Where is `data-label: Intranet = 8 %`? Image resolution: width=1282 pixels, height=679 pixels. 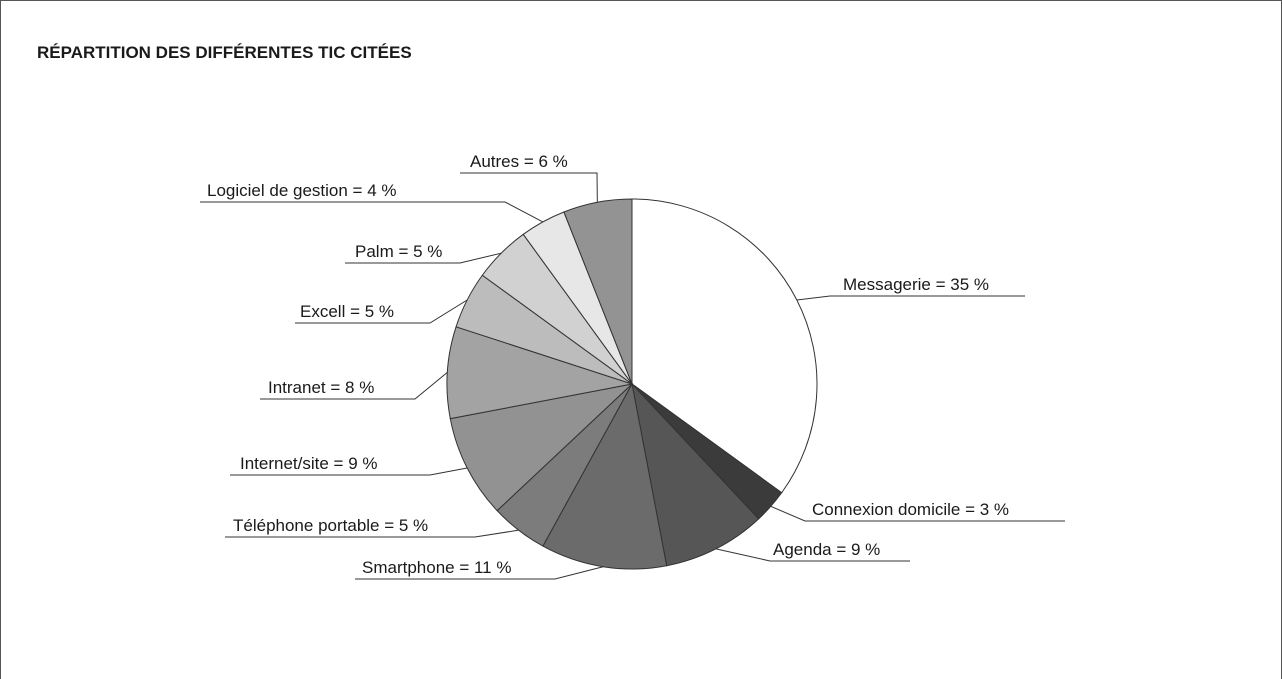
data-label: Intranet = 8 % is located at coordinates (321, 387).